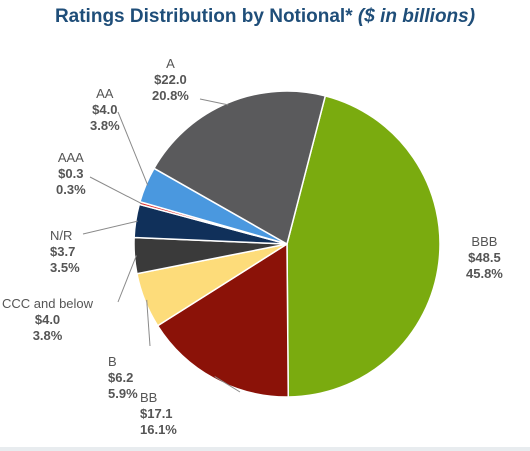  I want to click on slice-category: CCC and below, so click(48, 303).